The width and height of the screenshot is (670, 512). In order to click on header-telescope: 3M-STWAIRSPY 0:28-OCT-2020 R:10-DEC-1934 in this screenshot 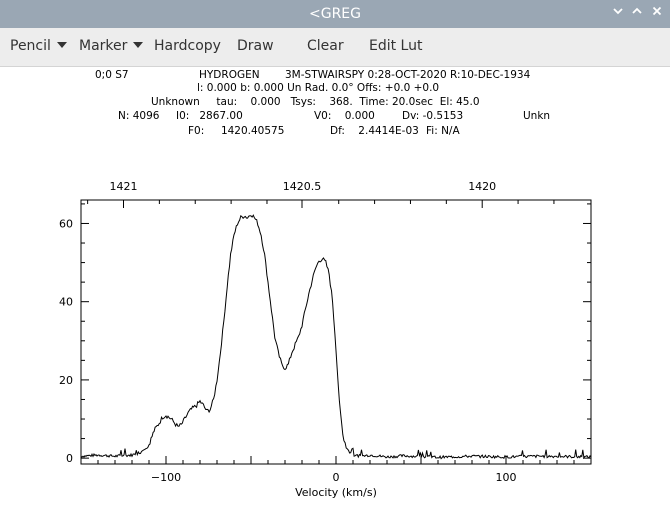, I will do `click(408, 75)`.